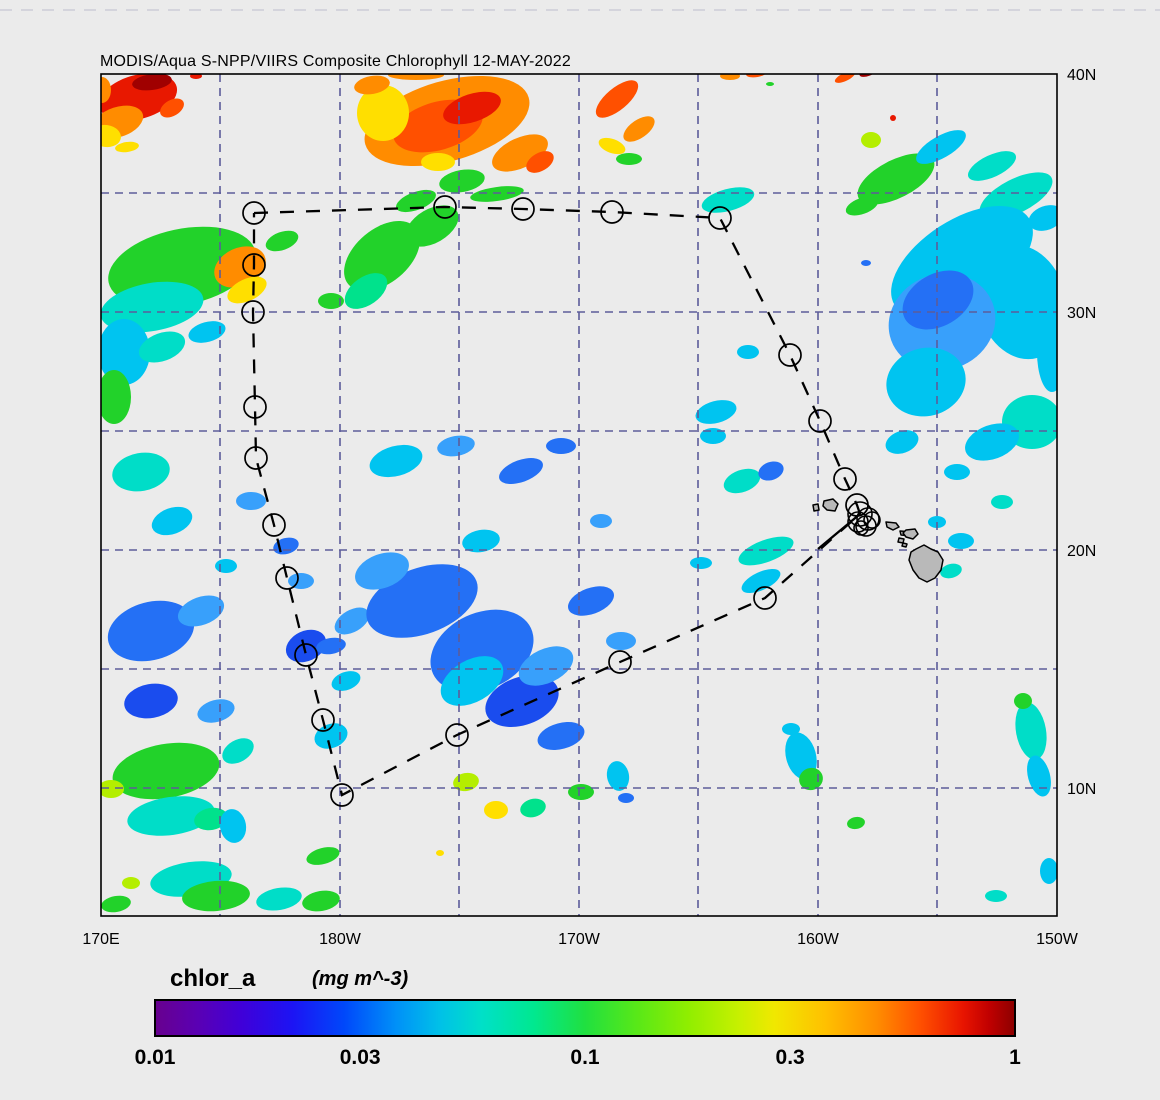  What do you see at coordinates (904, 545) in the screenshot?
I see `island-kahoolawe` at bounding box center [904, 545].